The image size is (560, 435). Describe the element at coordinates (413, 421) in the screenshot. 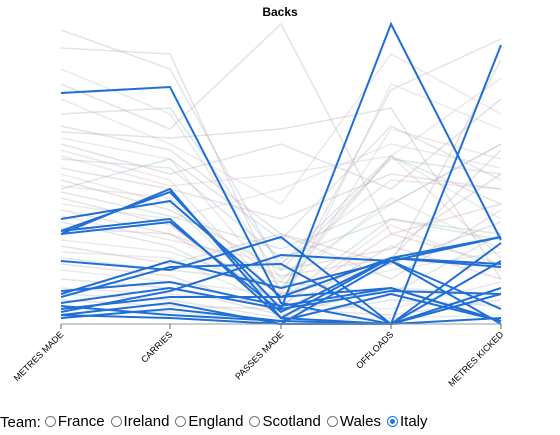

I see `team-option-label: Italy` at that location.